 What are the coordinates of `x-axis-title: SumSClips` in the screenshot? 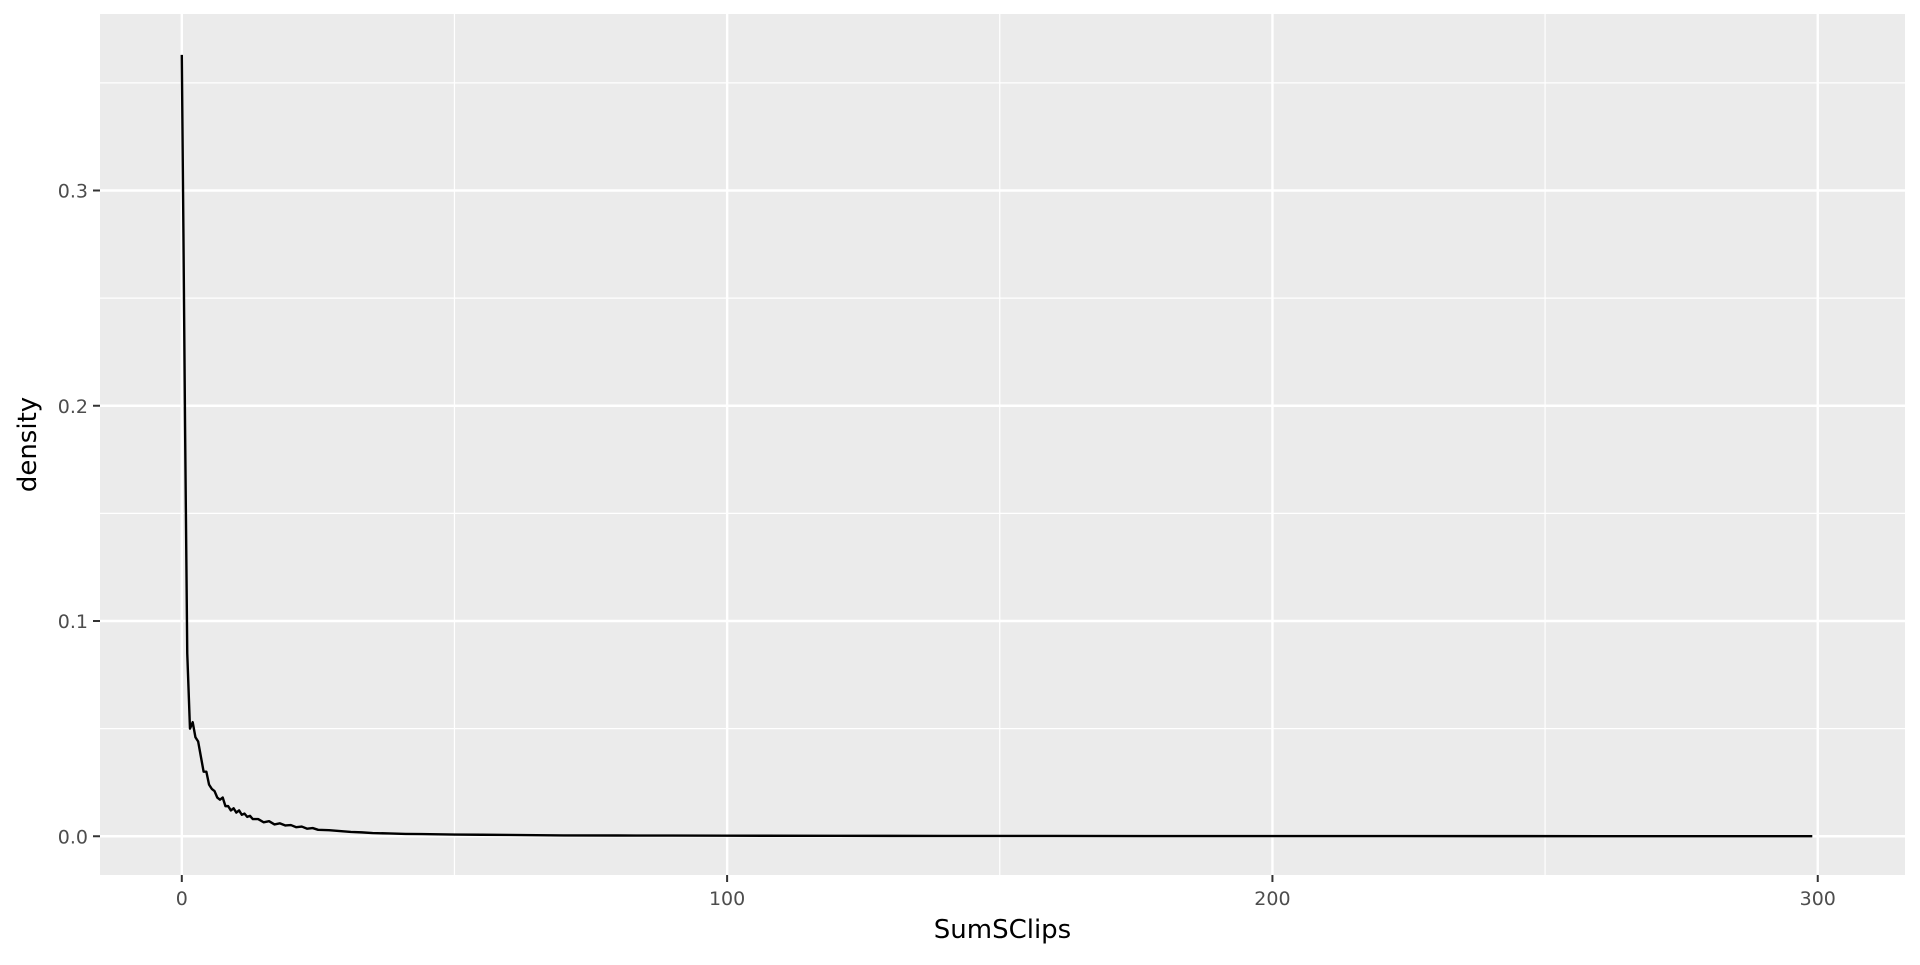 It's located at (1002, 930).